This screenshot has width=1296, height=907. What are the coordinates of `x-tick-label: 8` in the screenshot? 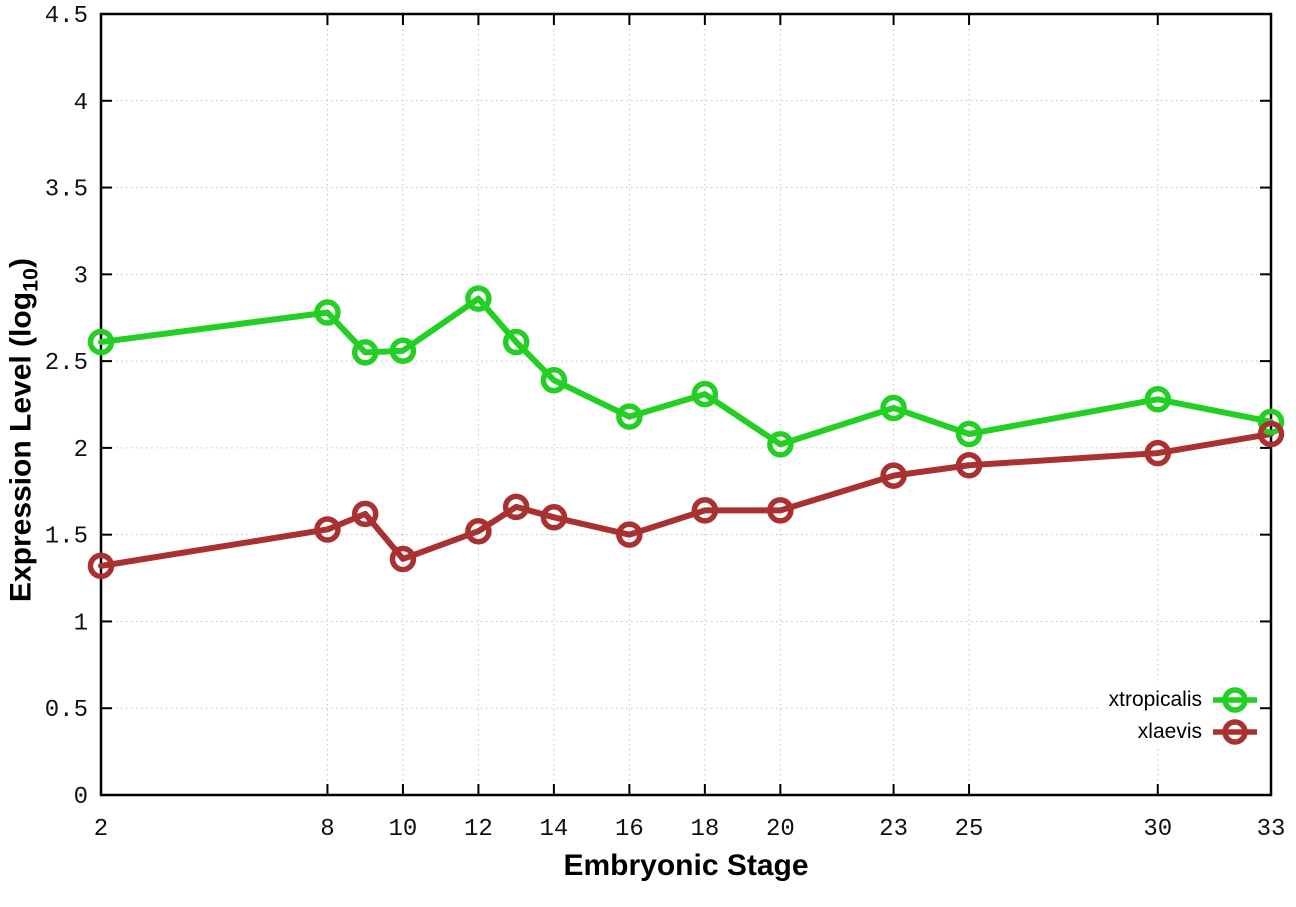 It's located at (327, 829).